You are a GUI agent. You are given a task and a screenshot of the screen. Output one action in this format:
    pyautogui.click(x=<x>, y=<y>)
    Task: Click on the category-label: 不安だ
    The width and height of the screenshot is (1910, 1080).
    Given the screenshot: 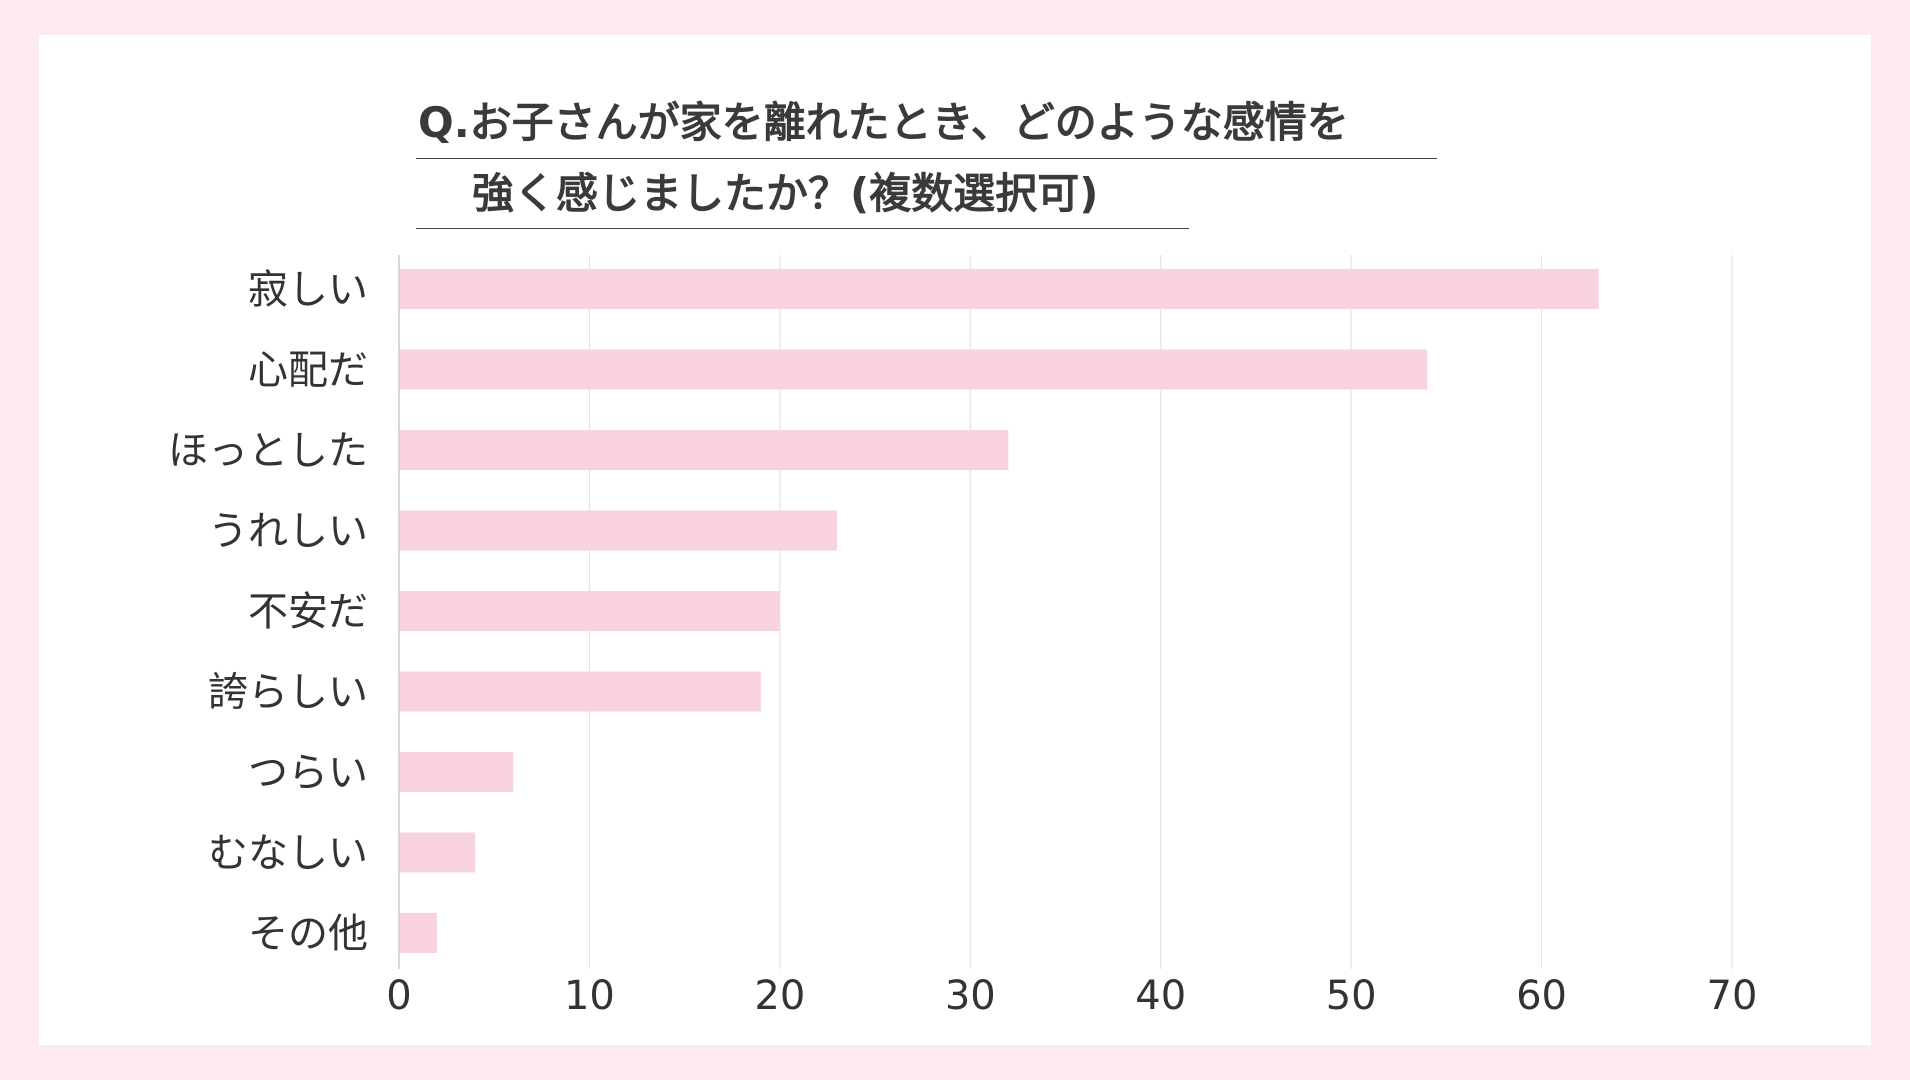 What is the action you would take?
    pyautogui.click(x=308, y=612)
    